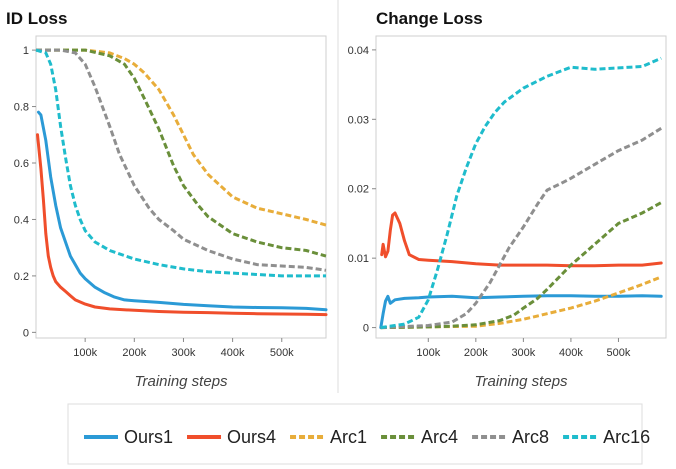 Image resolution: width=676 pixels, height=469 pixels. I want to click on change-loss-y-tick-label: 0.04, so click(358, 51).